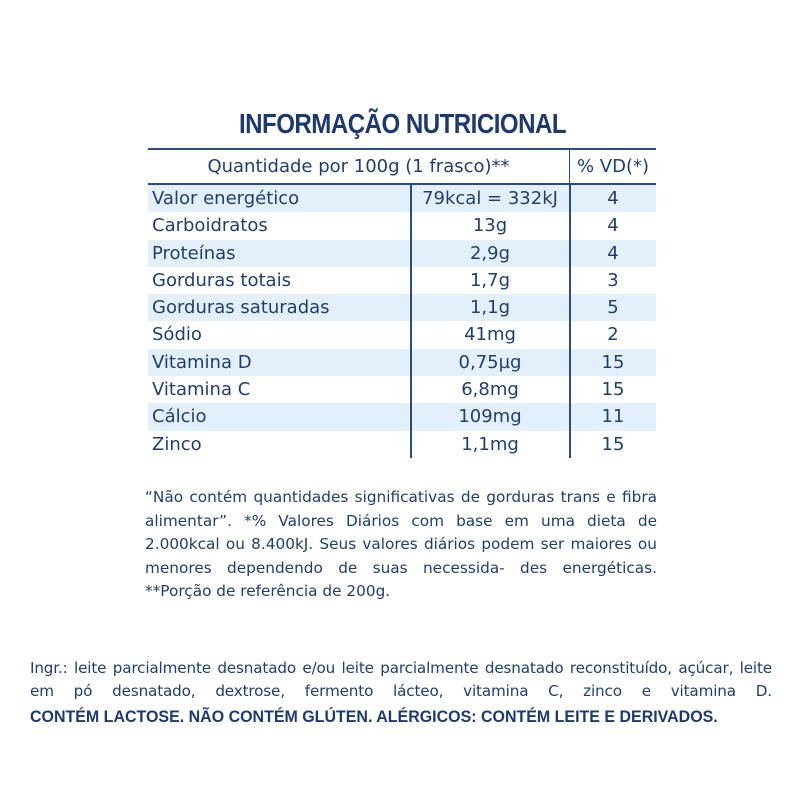 The height and width of the screenshot is (800, 800). Describe the element at coordinates (490, 417) in the screenshot. I see `nutrient-quantity: 109mg` at that location.